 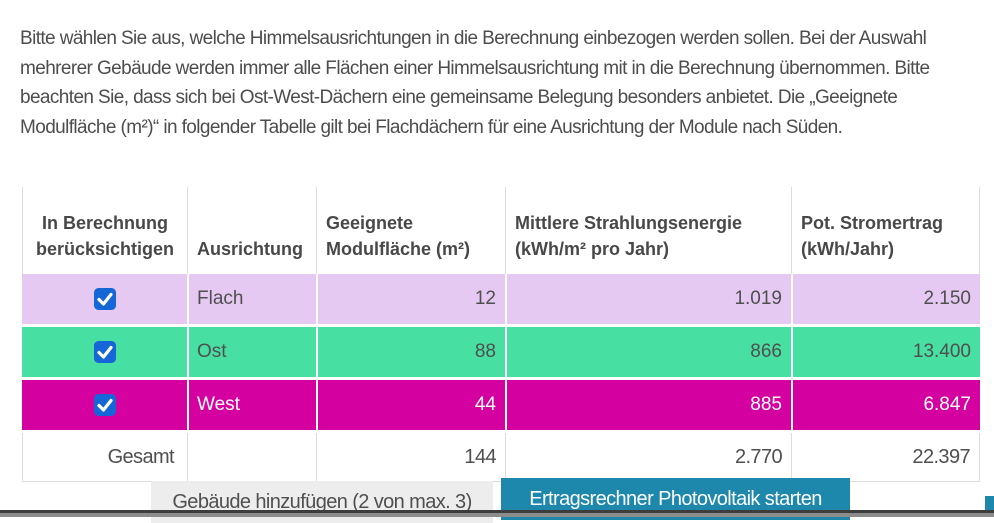 I want to click on header-orientation: Ausrichtung, so click(x=251, y=230).